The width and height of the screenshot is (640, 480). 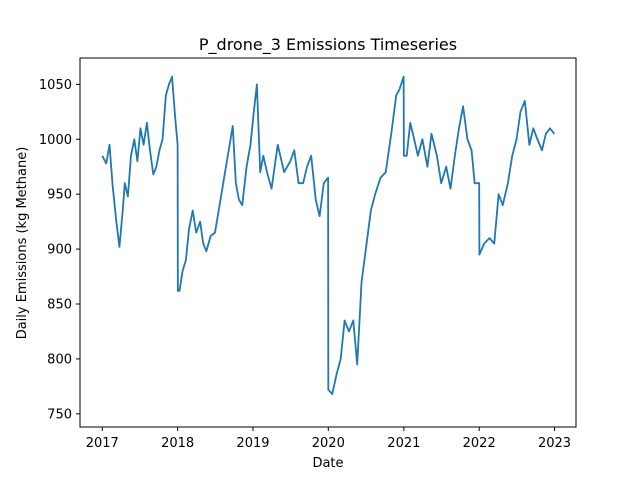 What do you see at coordinates (102, 443) in the screenshot?
I see `x-tick-label: 2017` at bounding box center [102, 443].